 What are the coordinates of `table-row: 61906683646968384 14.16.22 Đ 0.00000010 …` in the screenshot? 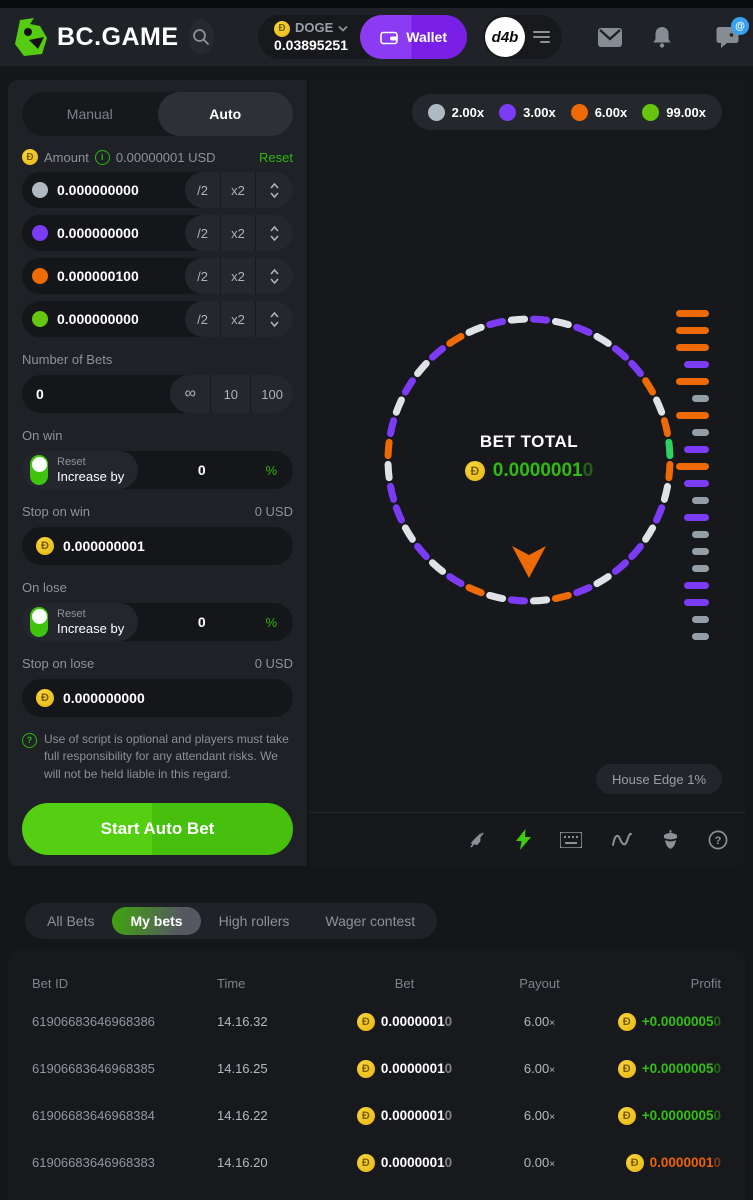 It's located at (376, 1115).